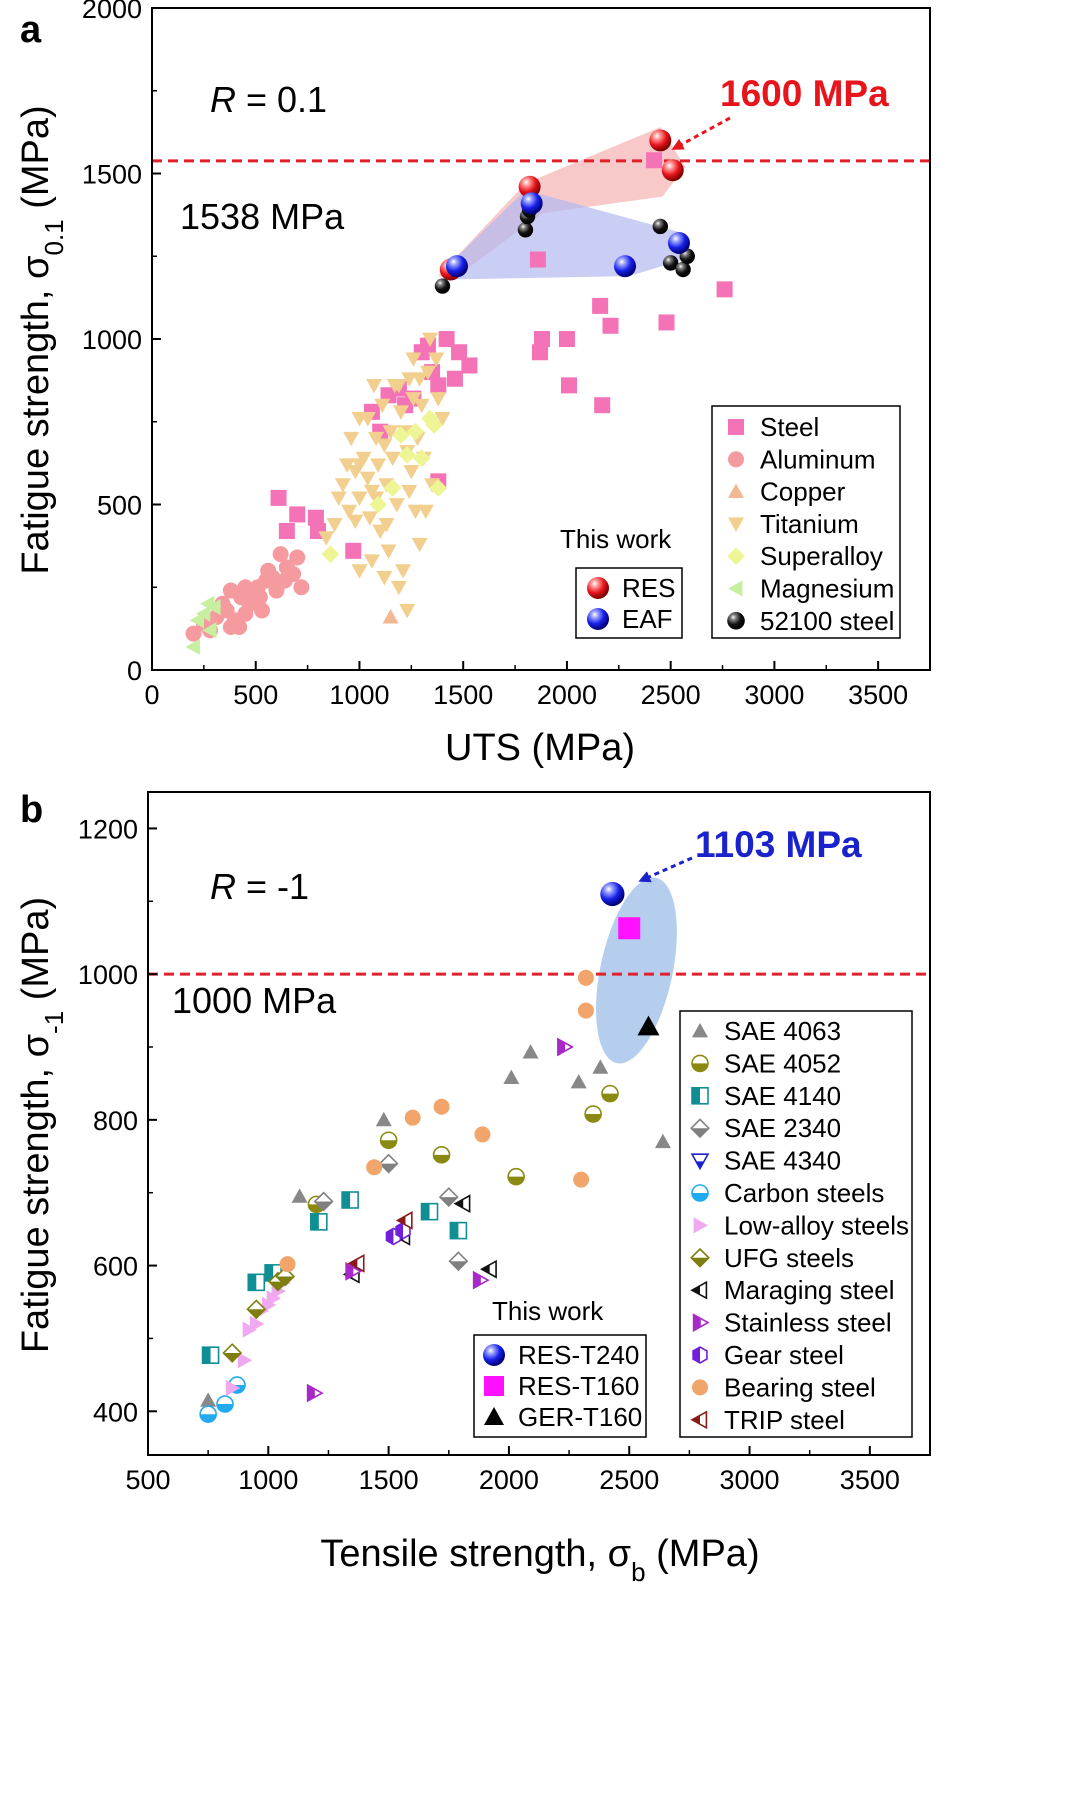 This screenshot has width=1080, height=1801. Describe the element at coordinates (115, 1267) in the screenshot. I see `b-y-tick-label: 600` at that location.